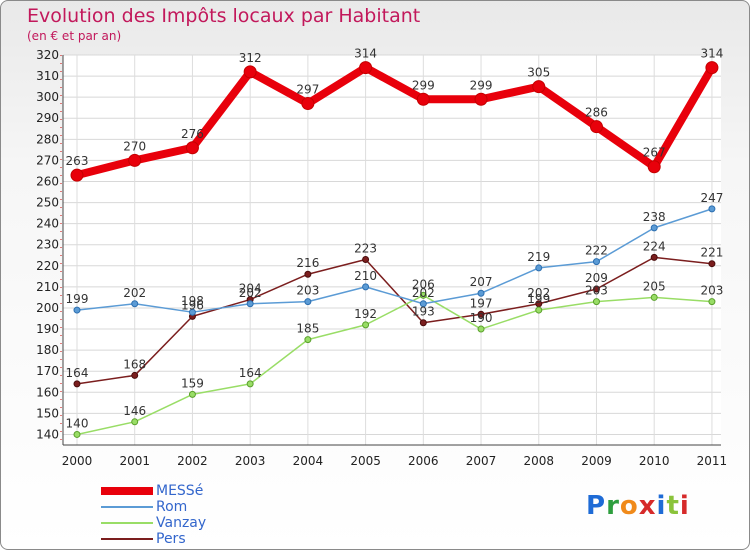  Describe the element at coordinates (47, 350) in the screenshot. I see `y-tick-label: 180` at that location.